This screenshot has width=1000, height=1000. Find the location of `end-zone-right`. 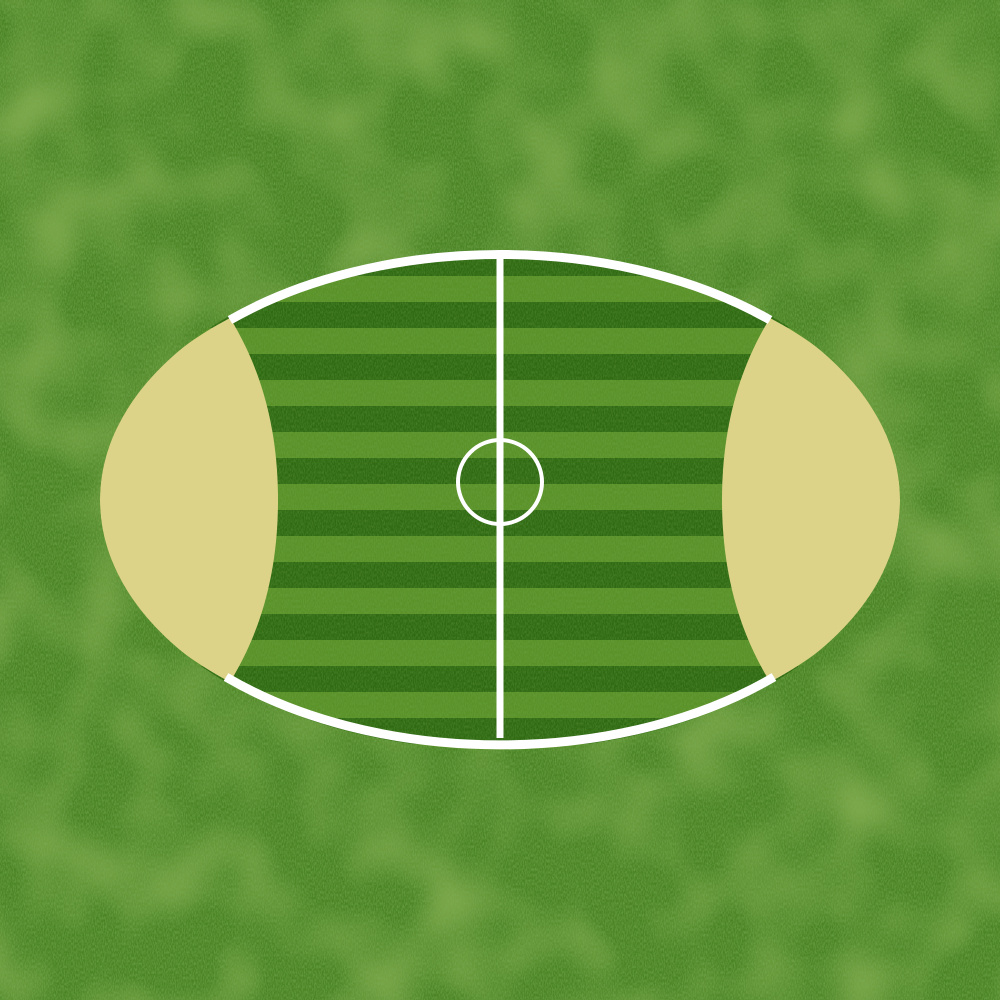

end-zone-right is located at coordinates (811, 500).